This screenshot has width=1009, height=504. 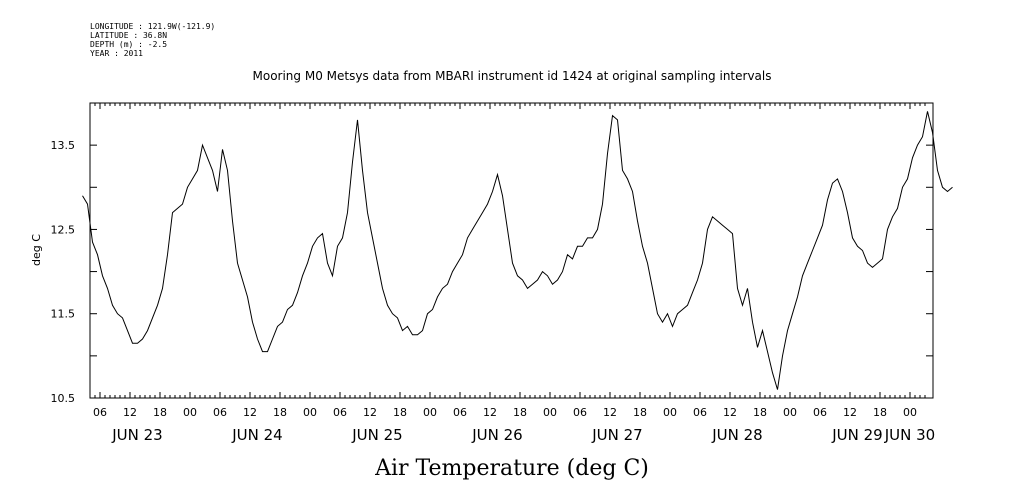 I want to click on x-day-label: JUN 26, so click(x=496, y=435).